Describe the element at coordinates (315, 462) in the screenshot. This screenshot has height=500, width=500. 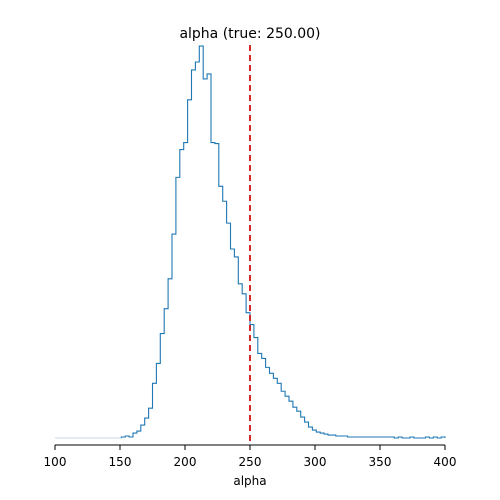
I see `x-tick-label: 300` at that location.